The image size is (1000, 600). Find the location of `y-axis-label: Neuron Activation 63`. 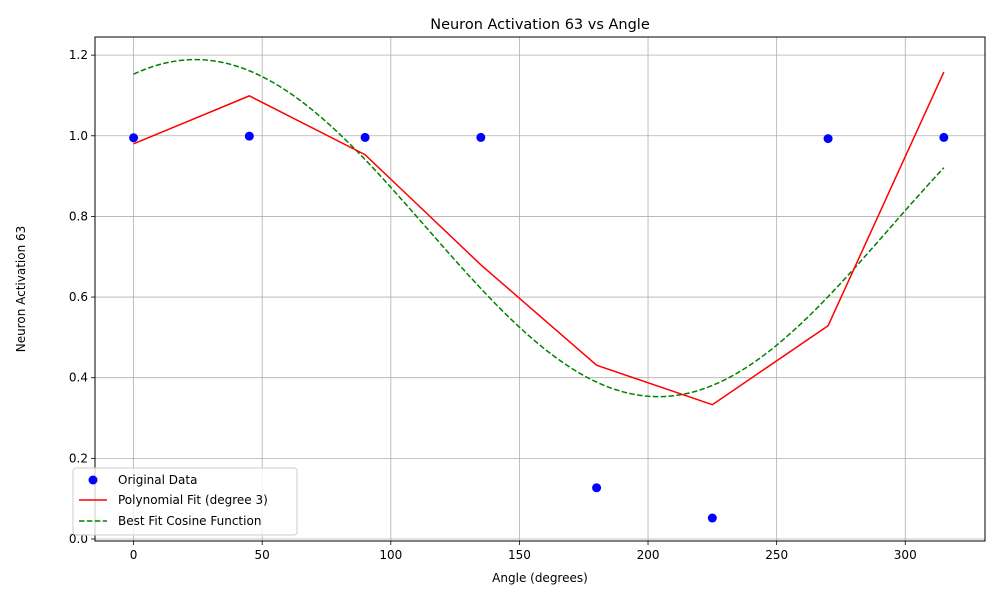

y-axis-label: Neuron Activation 63 is located at coordinates (21, 289).